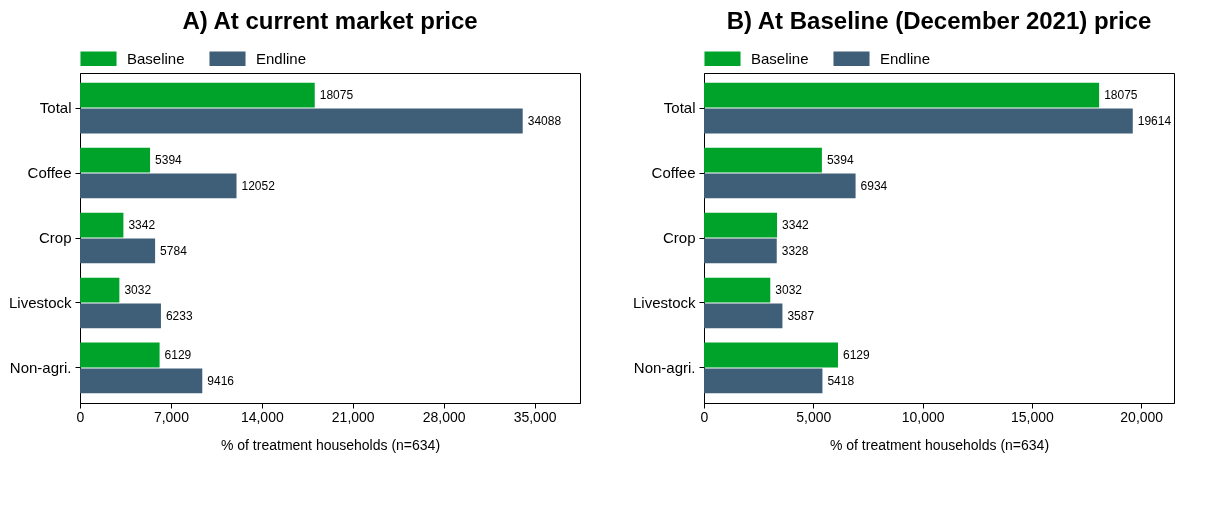  Describe the element at coordinates (1142, 416) in the screenshot. I see `x-tick-label: 20,000` at that location.